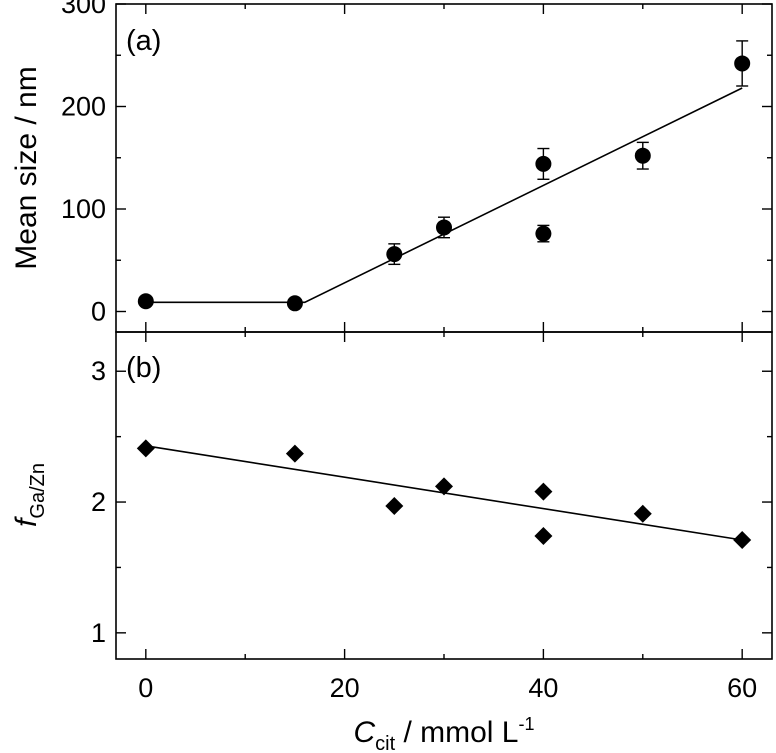  I want to click on x-axis-title-sup: -1, so click(527, 724).